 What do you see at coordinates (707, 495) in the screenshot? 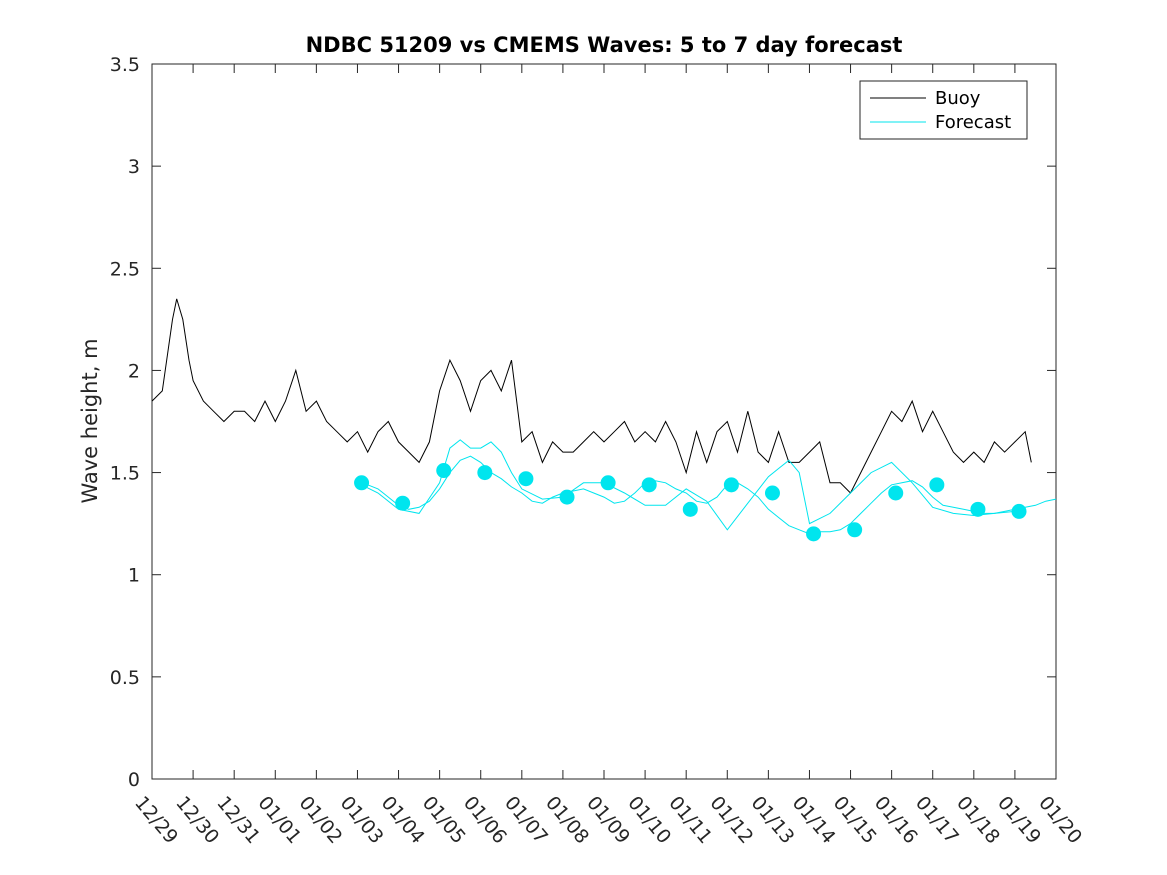
I see `series-line-forecast` at bounding box center [707, 495].